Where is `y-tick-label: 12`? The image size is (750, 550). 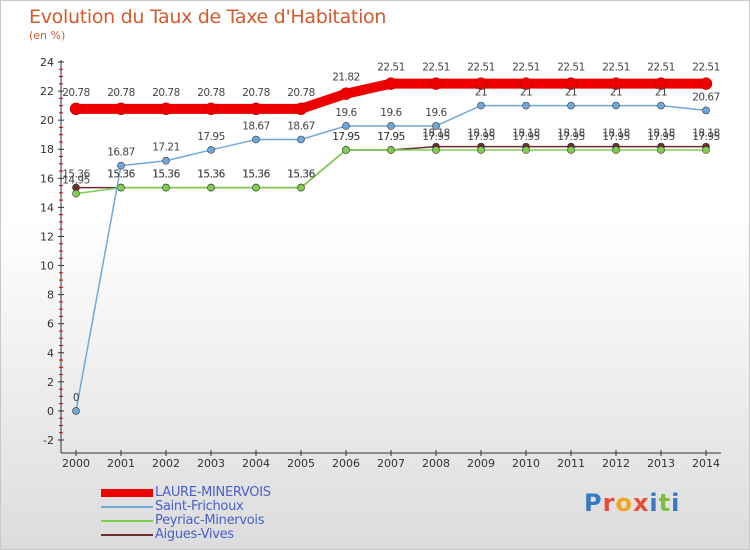 y-tick-label: 12 is located at coordinates (47, 236).